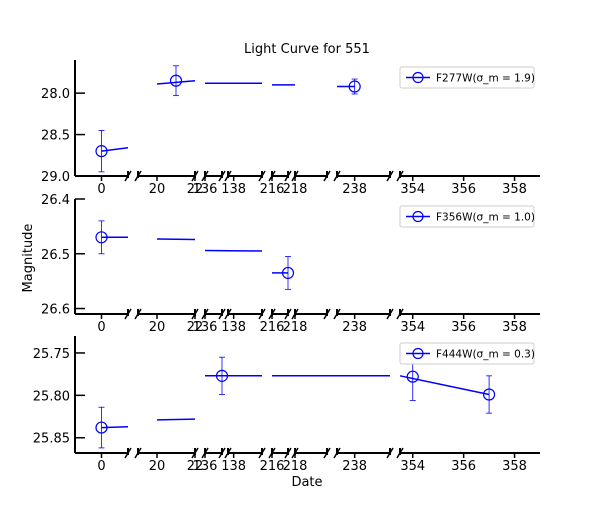 The width and height of the screenshot is (600, 509). What do you see at coordinates (485, 218) in the screenshot?
I see `legend-label: F356W(σ_m = 1.0)` at bounding box center [485, 218].